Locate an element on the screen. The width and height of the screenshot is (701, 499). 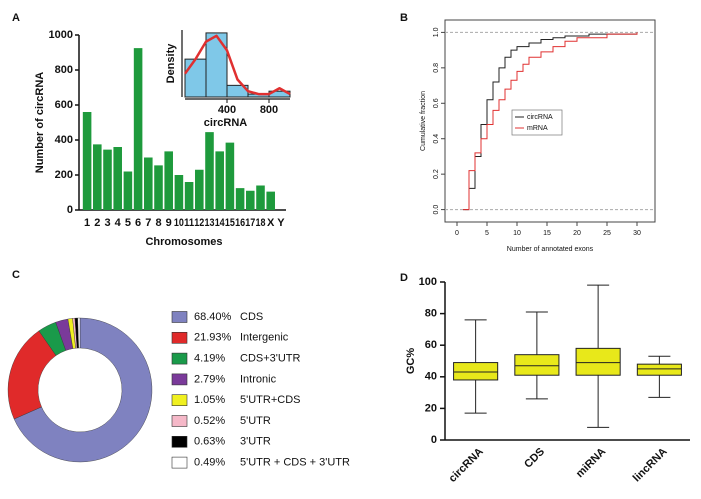
x-tick-label: 6 is located at coordinates (138, 223).